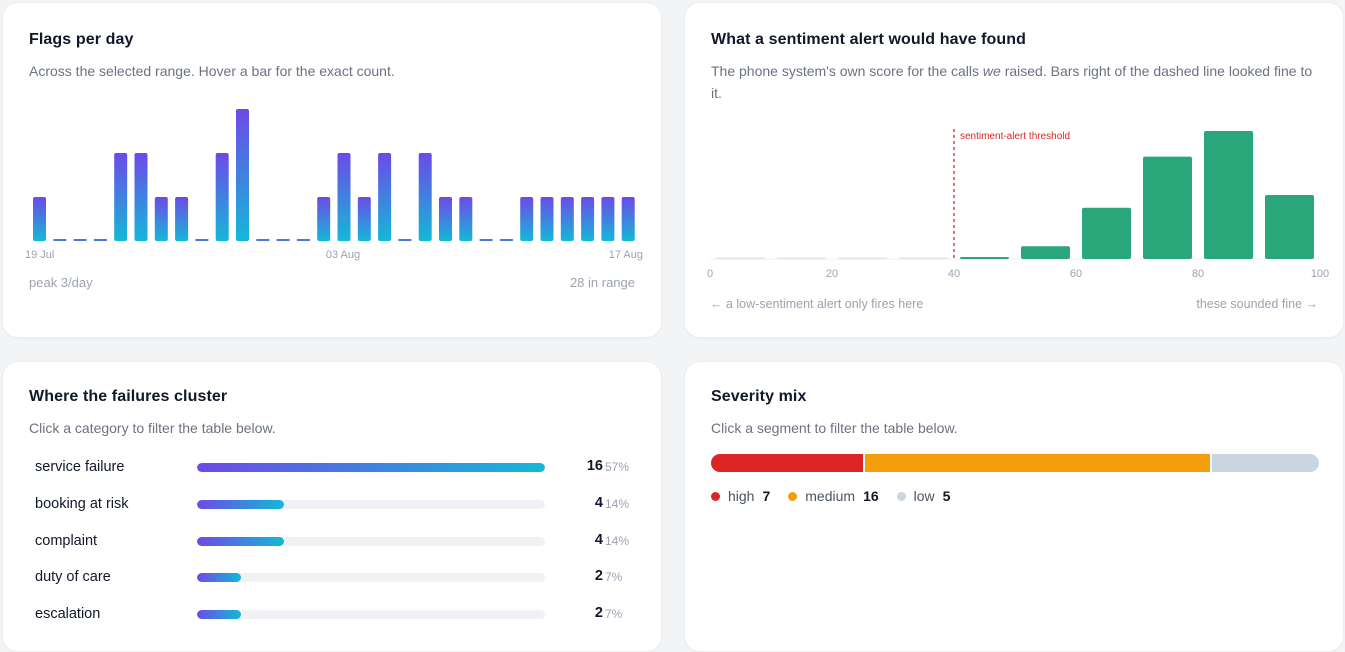  I want to click on peak-text: peak 3/day, so click(61, 282).